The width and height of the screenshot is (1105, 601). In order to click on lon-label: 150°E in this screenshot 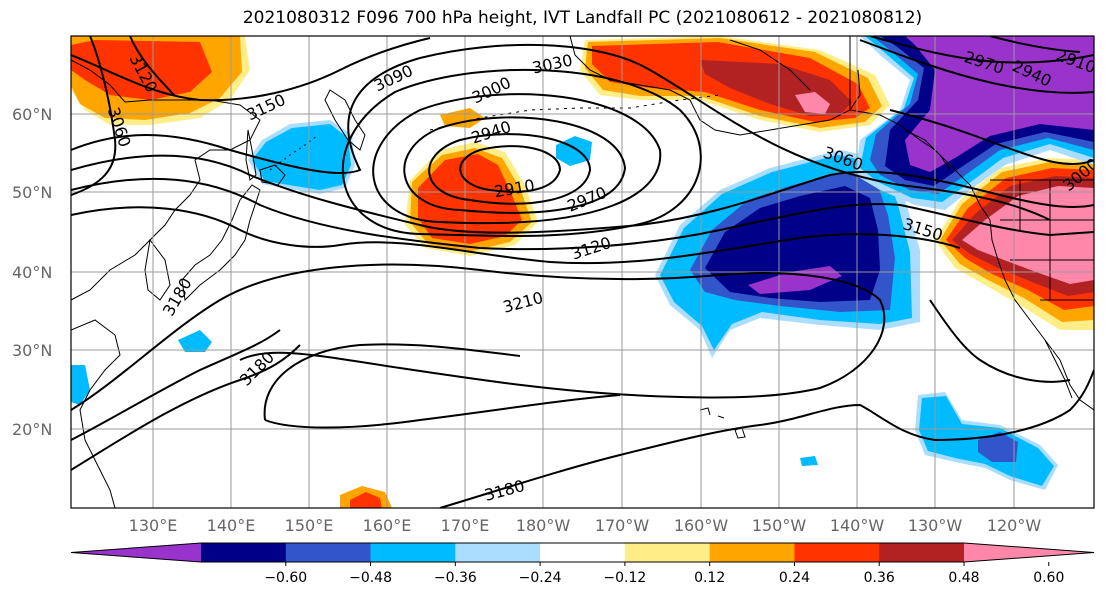, I will do `click(309, 525)`.